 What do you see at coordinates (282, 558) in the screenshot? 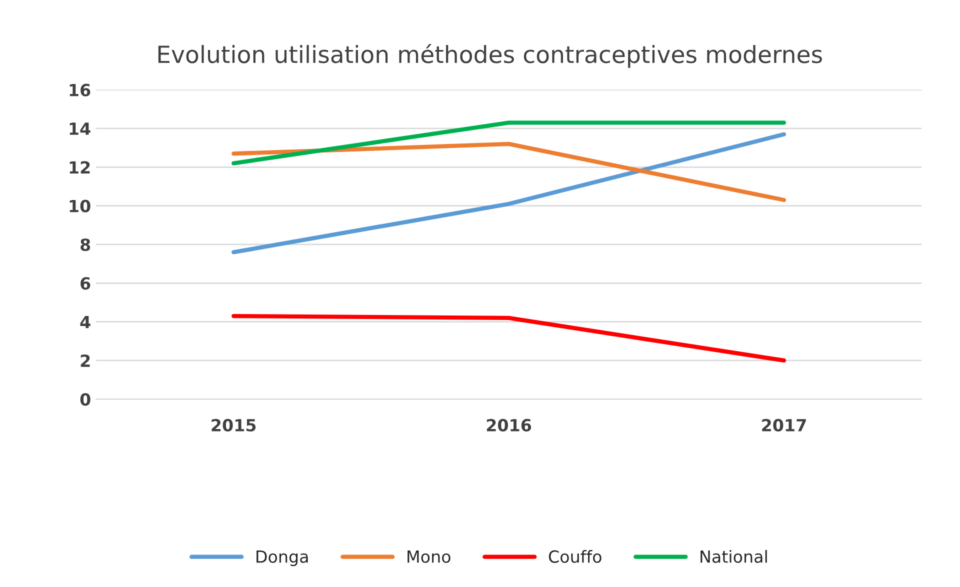
I see `legend-label: Donga` at bounding box center [282, 558].